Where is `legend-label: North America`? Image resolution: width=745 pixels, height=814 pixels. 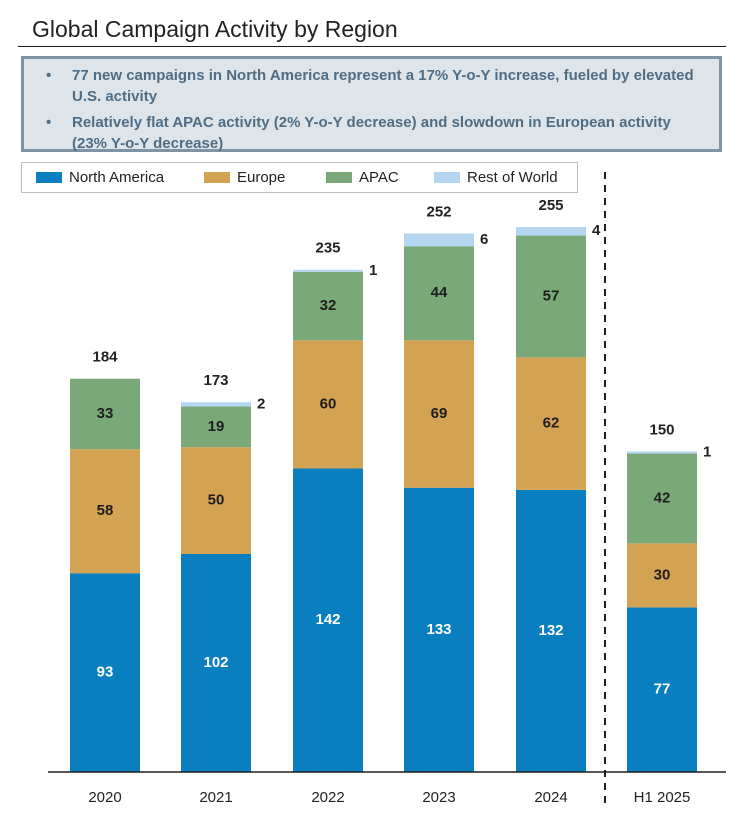
legend-label: North America is located at coordinates (117, 177).